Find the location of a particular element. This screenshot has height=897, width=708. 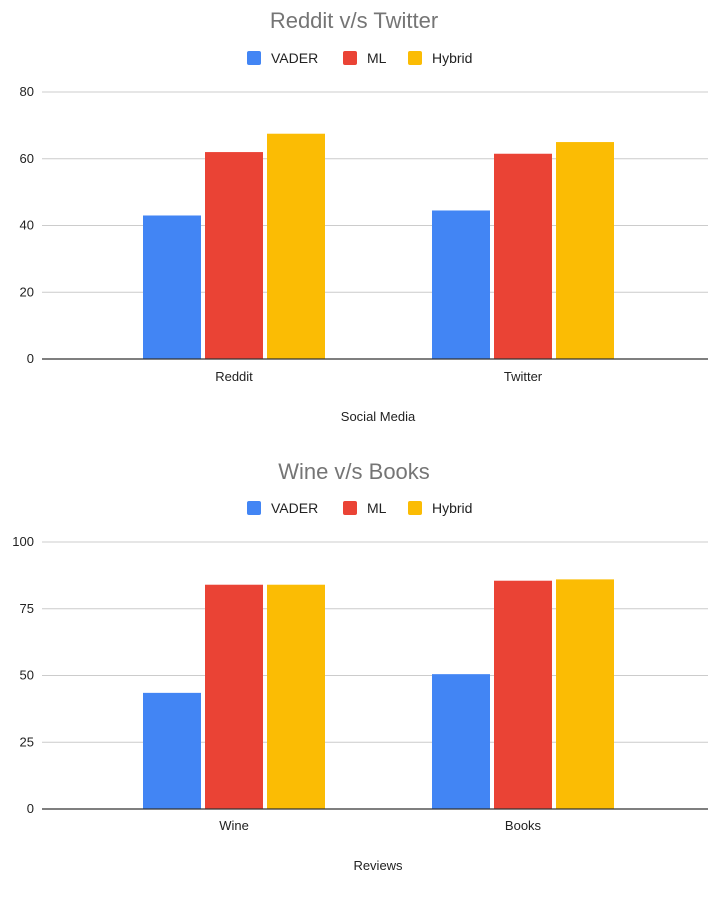

bar-reddit-hybrid is located at coordinates (296, 246).